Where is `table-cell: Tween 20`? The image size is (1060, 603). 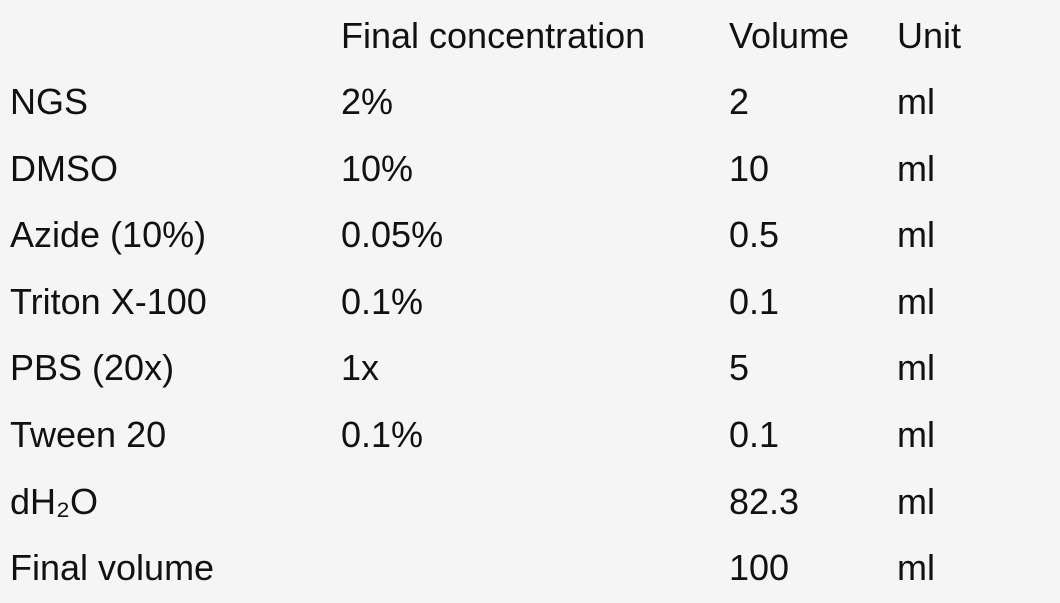
table-cell: Tween 20 is located at coordinates (88, 434).